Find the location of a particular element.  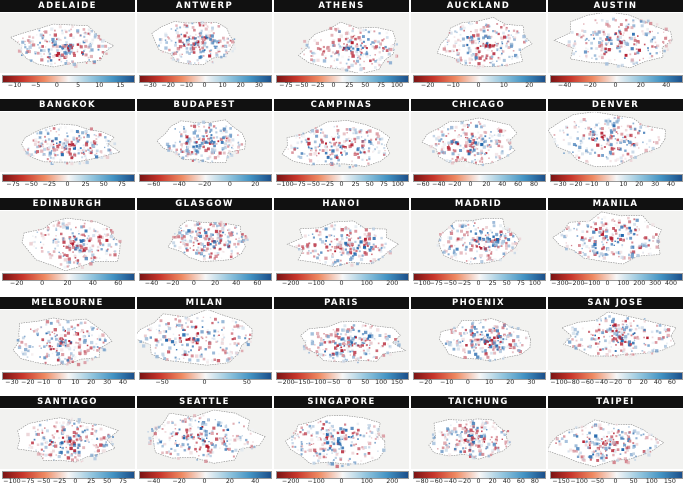

colorbar-tick-label: 20 is located at coordinates (529, 85).